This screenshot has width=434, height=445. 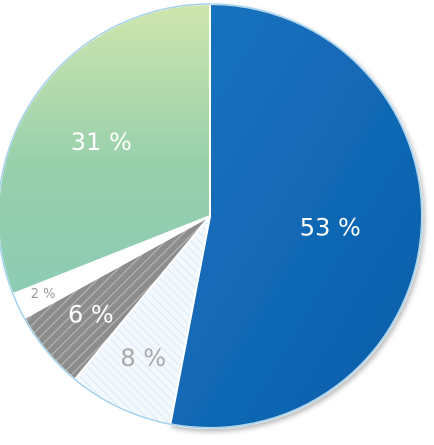 I want to click on slice-label-0: 53 %, so click(x=330, y=227).